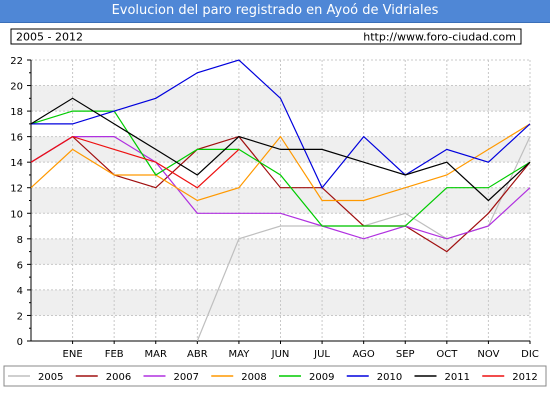 This screenshot has height=400, width=550. What do you see at coordinates (364, 354) in the screenshot?
I see `x-tick-label: AGO` at bounding box center [364, 354].